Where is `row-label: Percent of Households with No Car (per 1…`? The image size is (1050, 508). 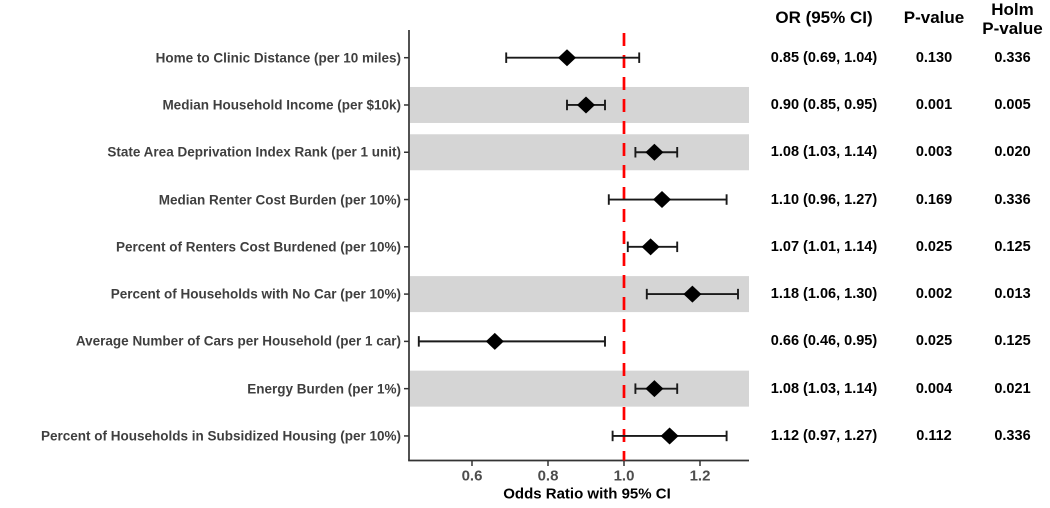 row-label: Percent of Households with No Car (per 1… is located at coordinates (255, 294).